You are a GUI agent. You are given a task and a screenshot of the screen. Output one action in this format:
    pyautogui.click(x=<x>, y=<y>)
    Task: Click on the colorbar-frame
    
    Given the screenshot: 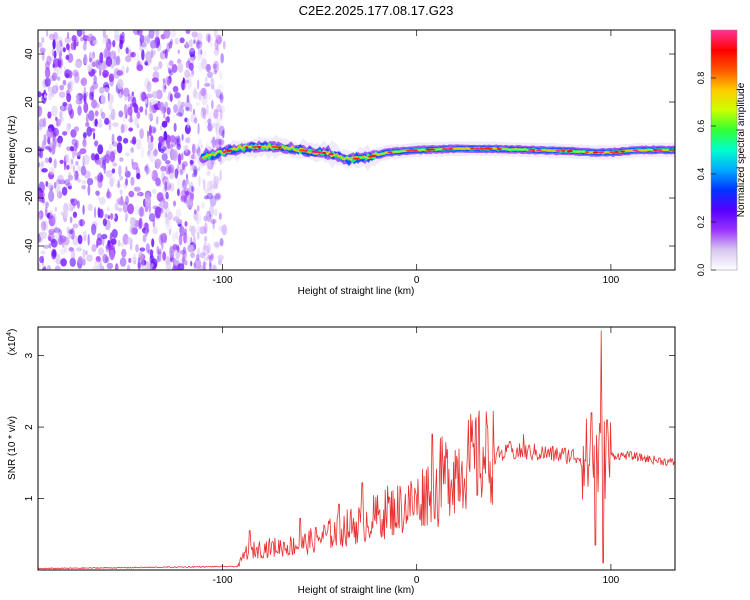 What is the action you would take?
    pyautogui.click(x=724, y=150)
    